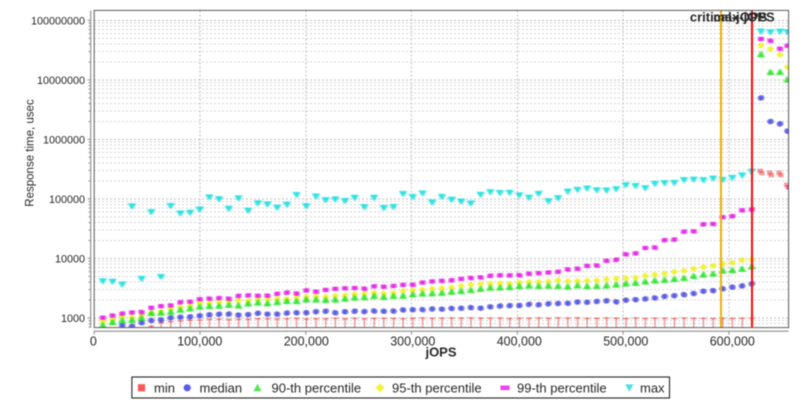  I want to click on svg-text: 95-th percentile, so click(437, 387).